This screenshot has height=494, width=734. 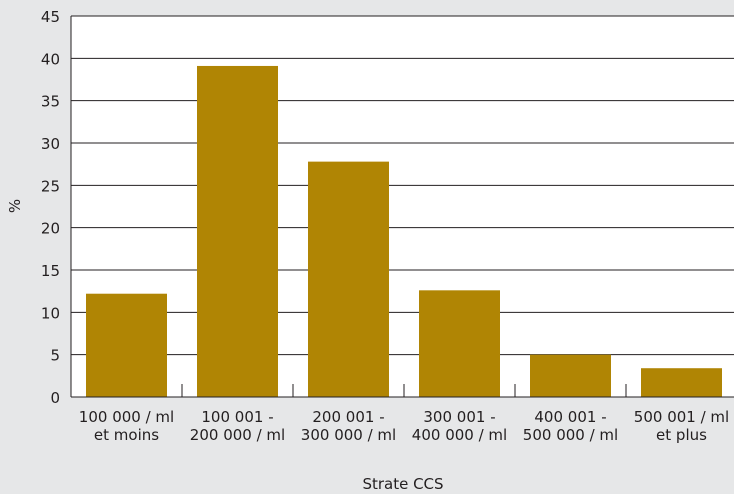 I want to click on y-tick-label: 5, so click(x=55, y=356).